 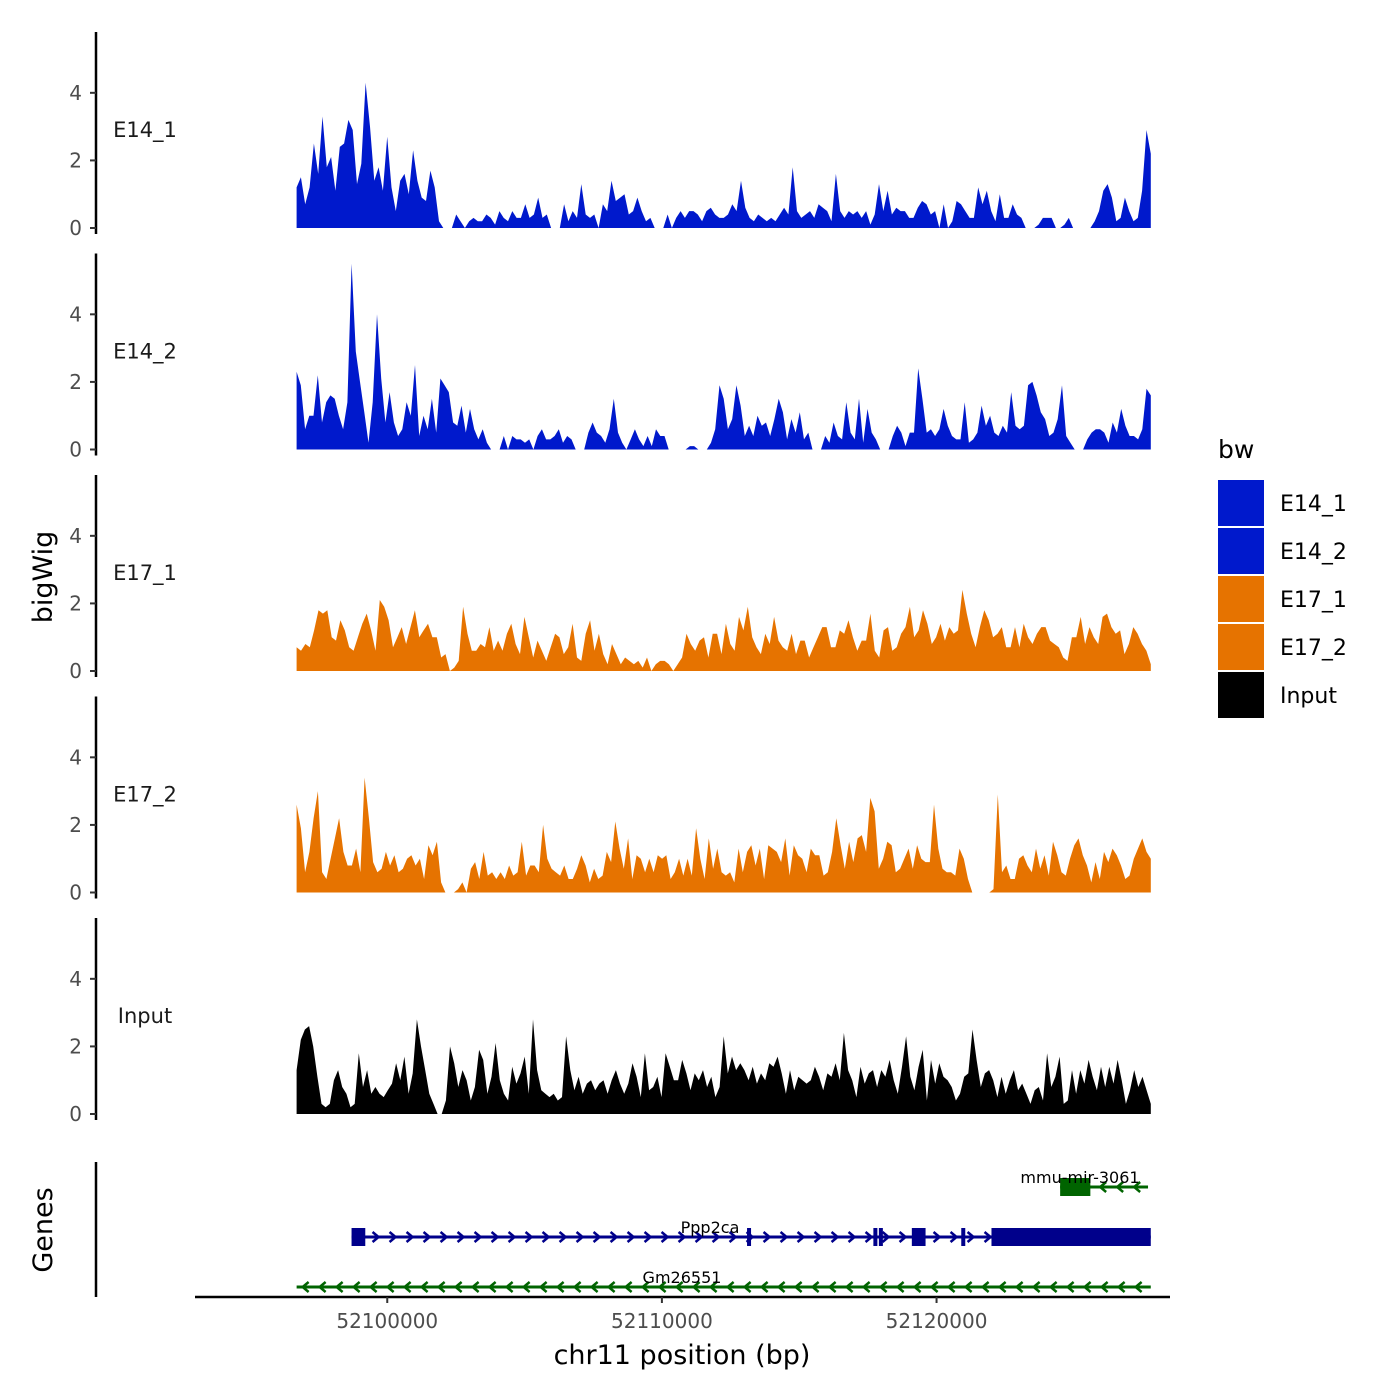 What do you see at coordinates (145, 130) in the screenshot?
I see `track-label: E14_1` at bounding box center [145, 130].